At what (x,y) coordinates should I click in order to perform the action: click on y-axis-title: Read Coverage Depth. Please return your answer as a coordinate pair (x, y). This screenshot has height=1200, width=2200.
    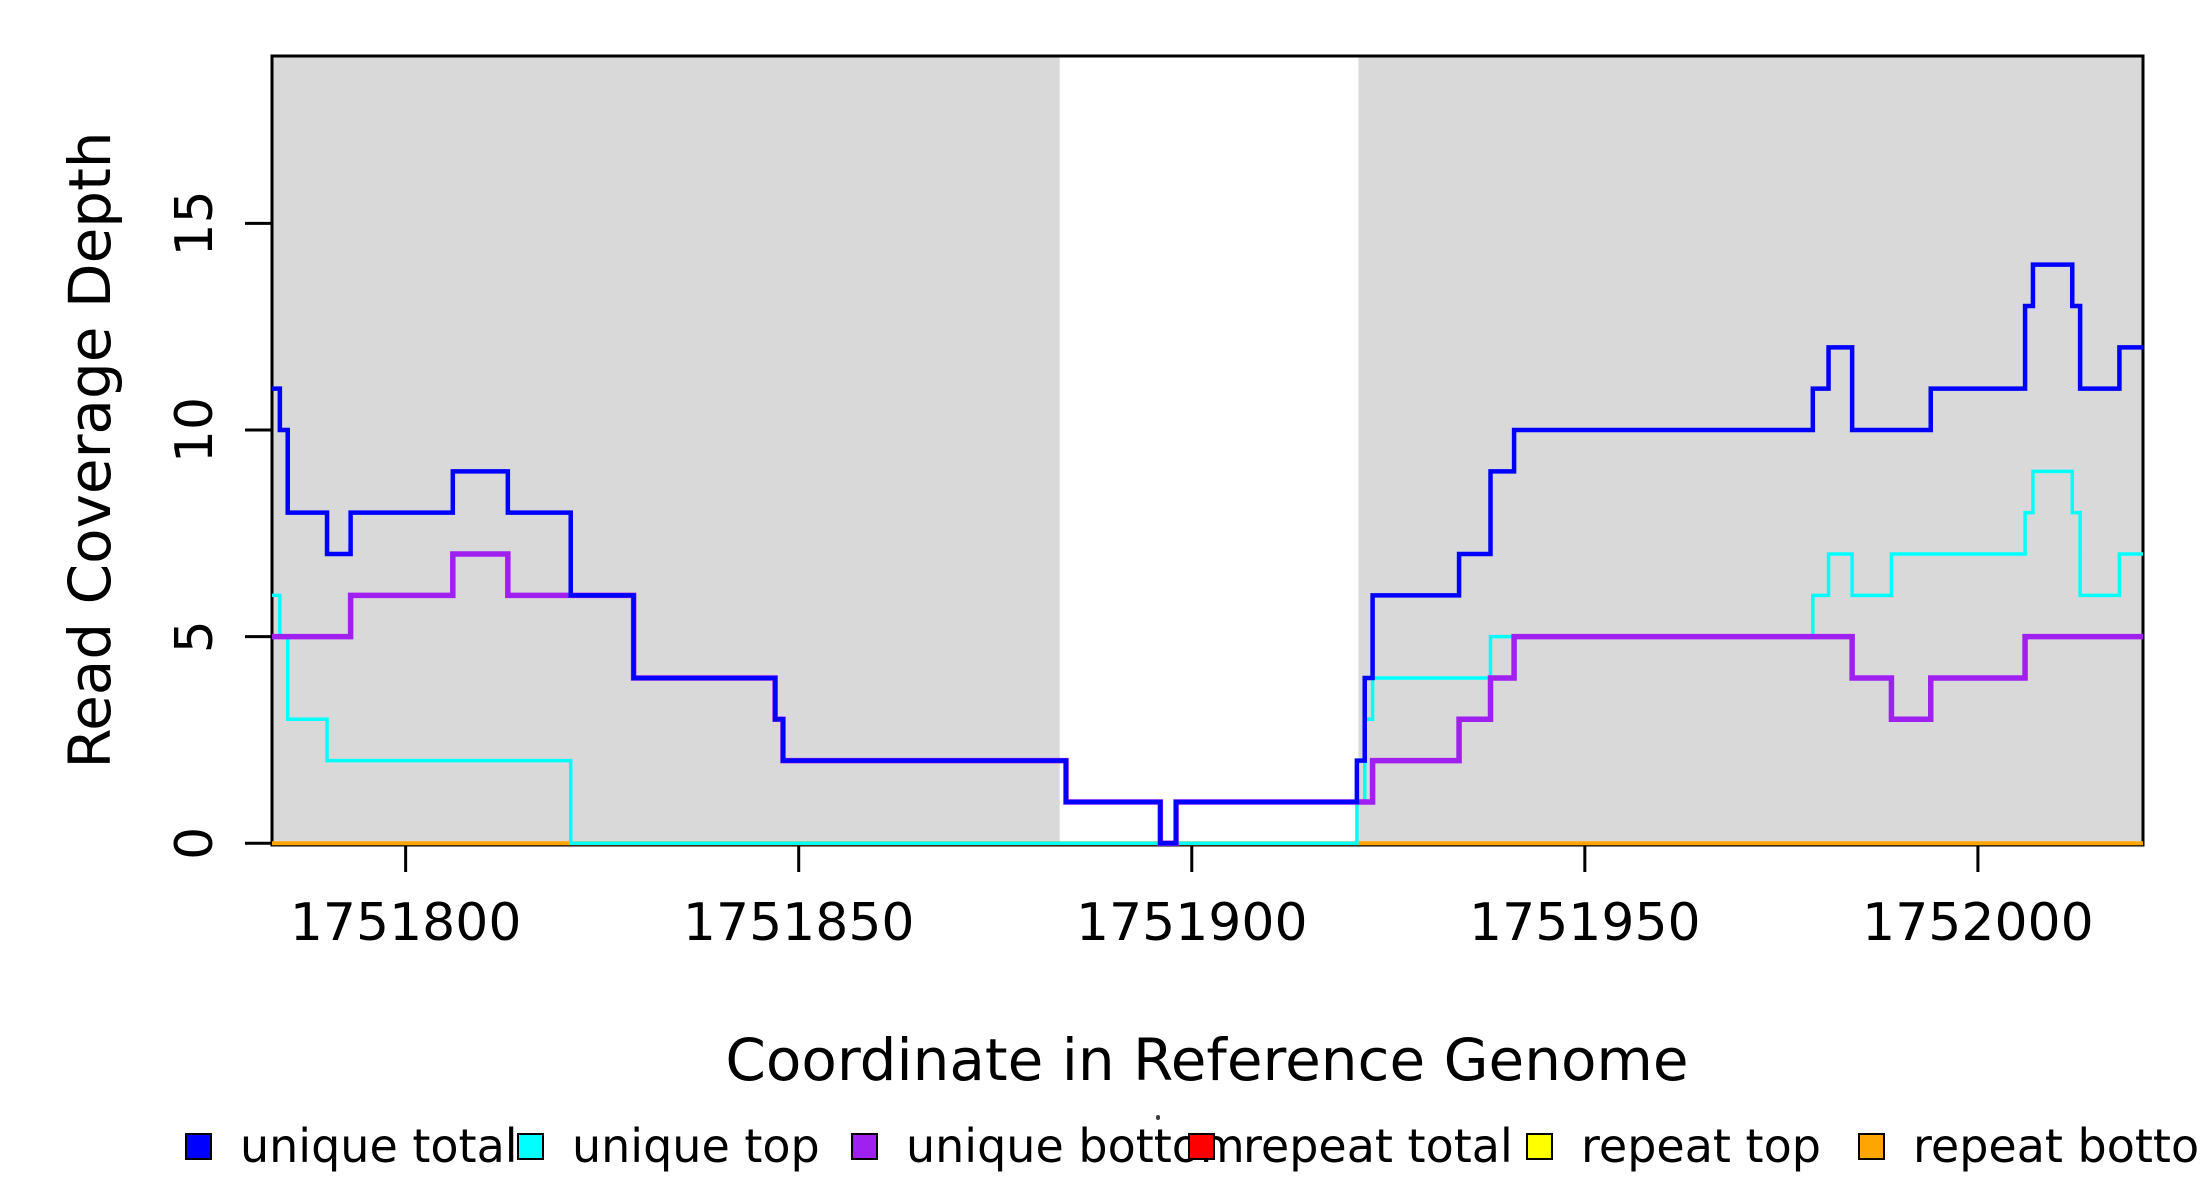
    Looking at the image, I should click on (90, 449).